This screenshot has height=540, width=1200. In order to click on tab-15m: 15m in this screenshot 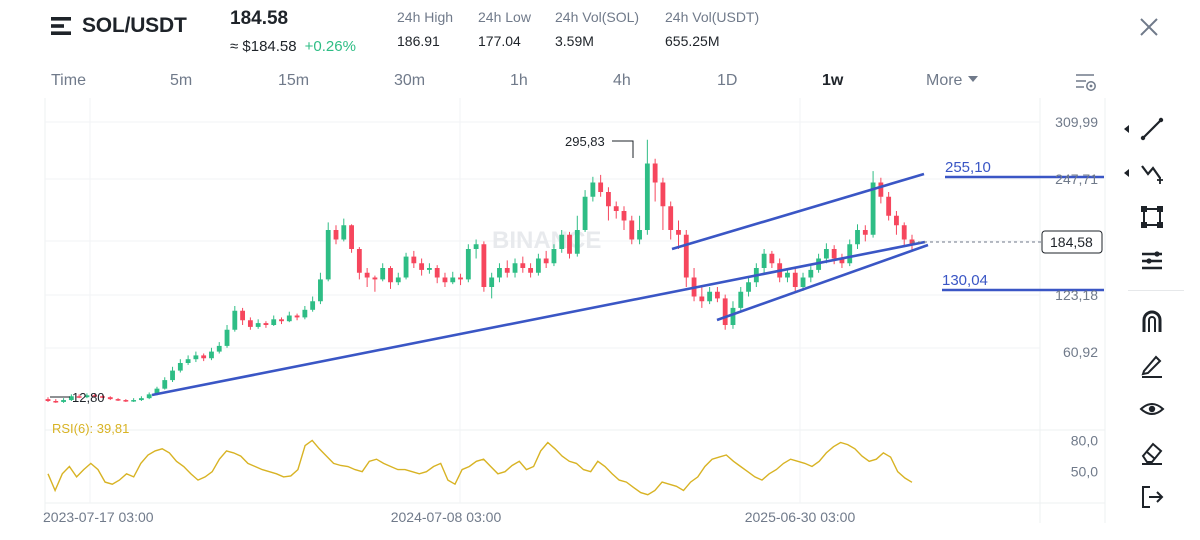, I will do `click(294, 80)`.